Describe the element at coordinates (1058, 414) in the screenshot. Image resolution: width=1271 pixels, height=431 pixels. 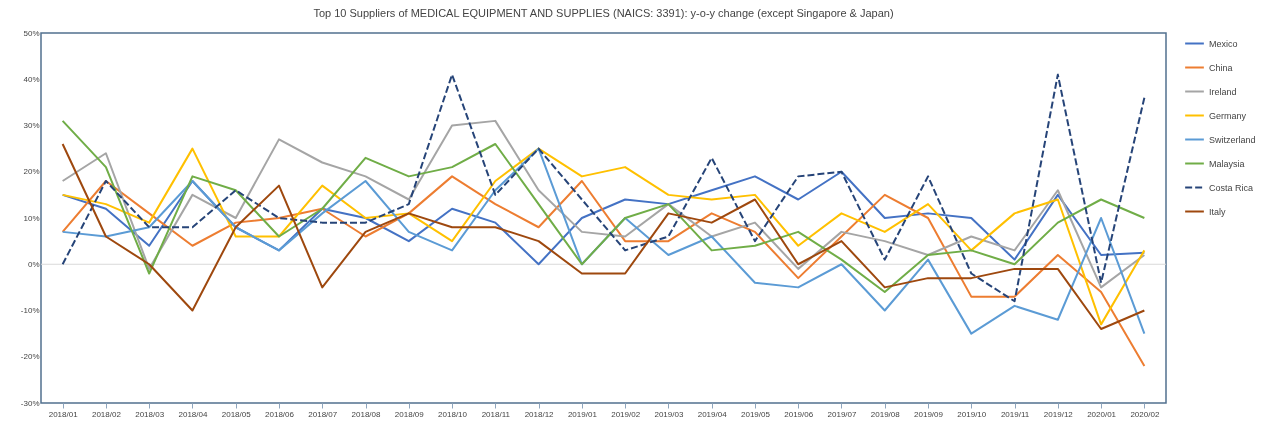
I see `x-tick-label: 2019/12` at that location.